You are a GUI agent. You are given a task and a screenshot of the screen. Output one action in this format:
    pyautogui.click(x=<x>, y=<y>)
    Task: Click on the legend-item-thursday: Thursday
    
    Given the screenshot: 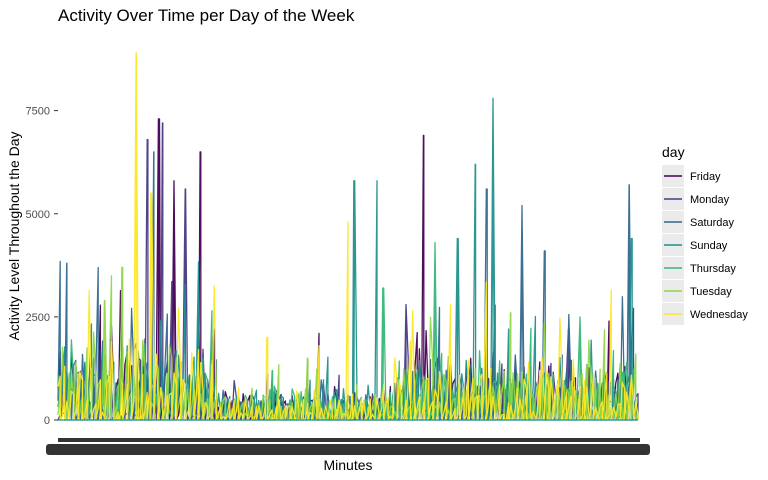 What is the action you would take?
    pyautogui.click(x=699, y=268)
    